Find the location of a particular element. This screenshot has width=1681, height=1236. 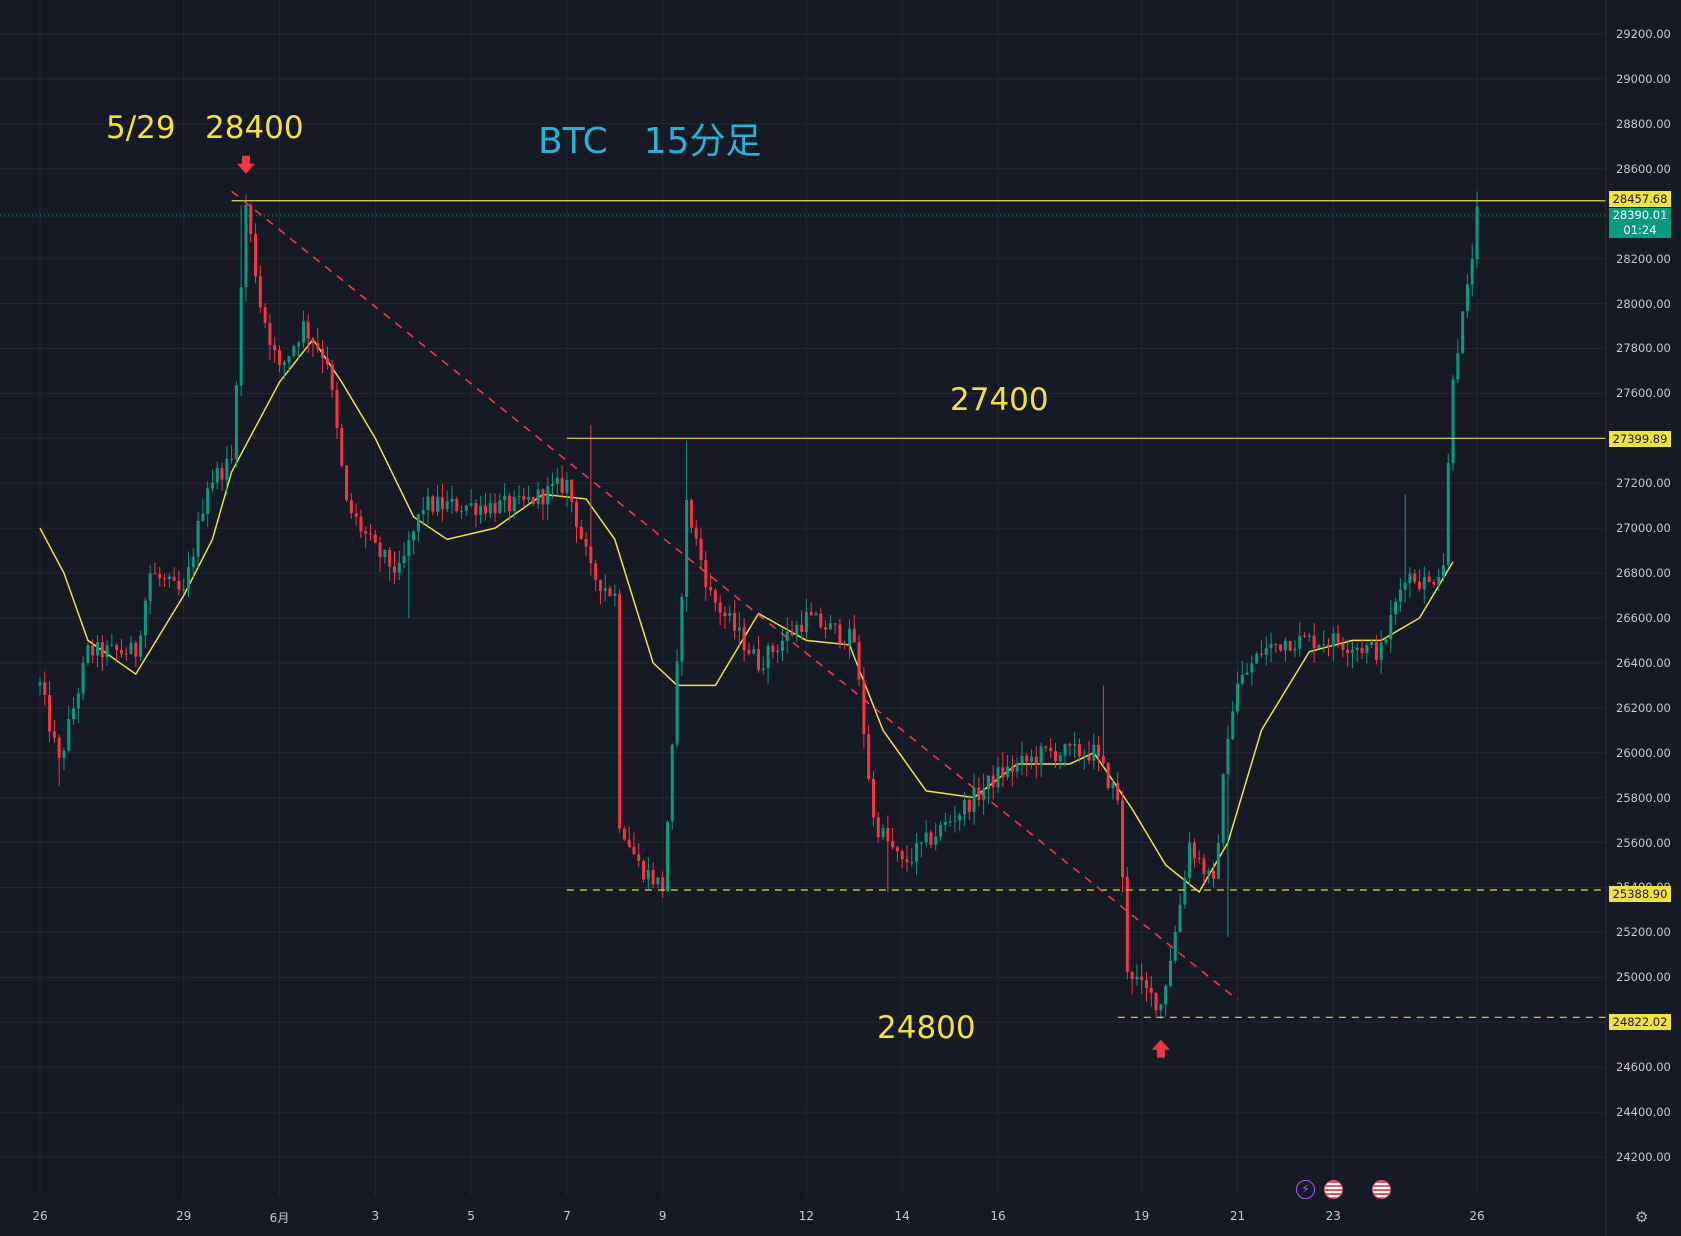

price-tag-25388: 25388.90 is located at coordinates (1640, 894).